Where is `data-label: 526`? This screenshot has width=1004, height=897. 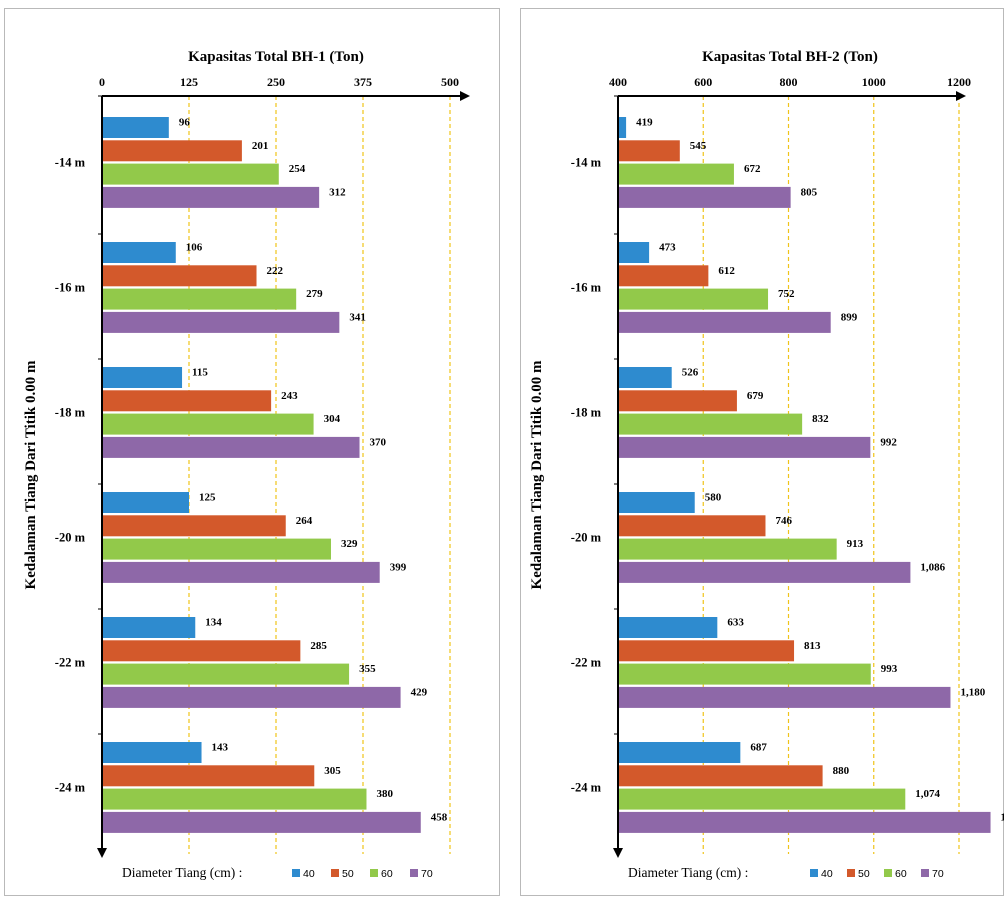
data-label: 526 is located at coordinates (690, 373).